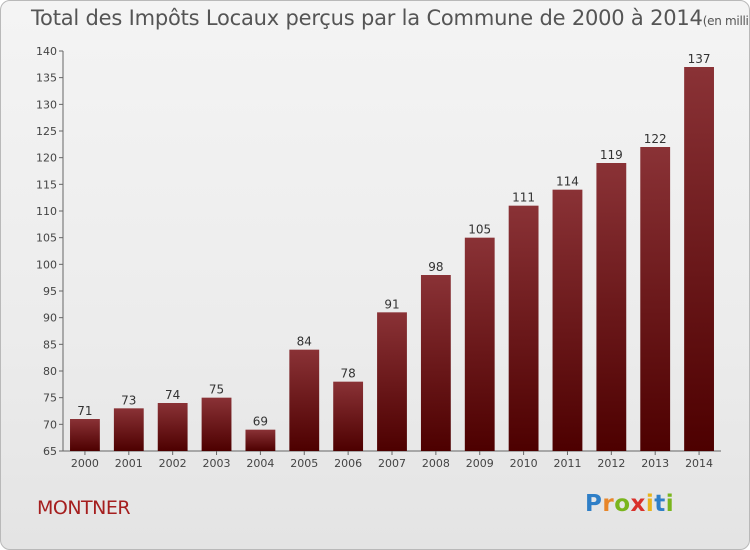 Image resolution: width=750 pixels, height=550 pixels. I want to click on bar-value-label: 71, so click(84, 411).